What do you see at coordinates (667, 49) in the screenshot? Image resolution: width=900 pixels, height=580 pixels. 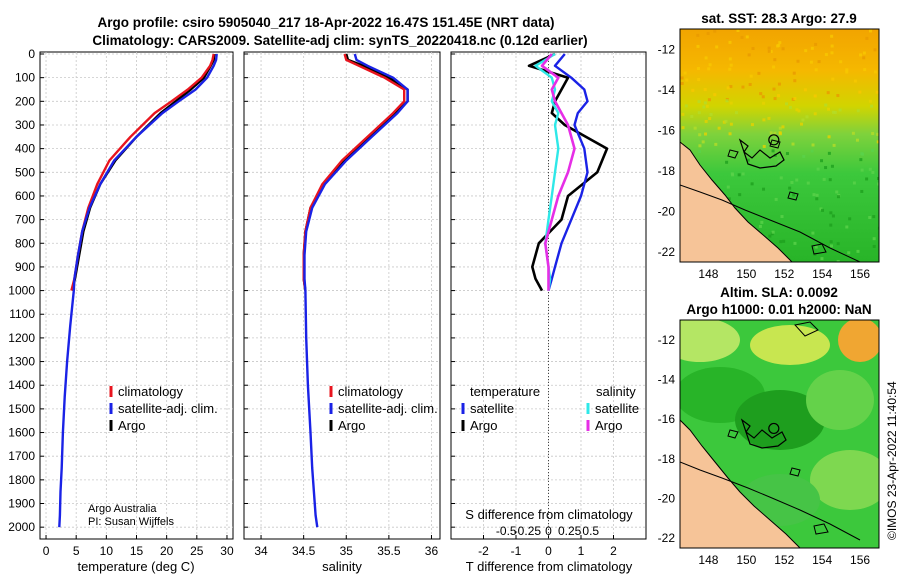 I see `map-y-tick-label: -12` at bounding box center [667, 49].